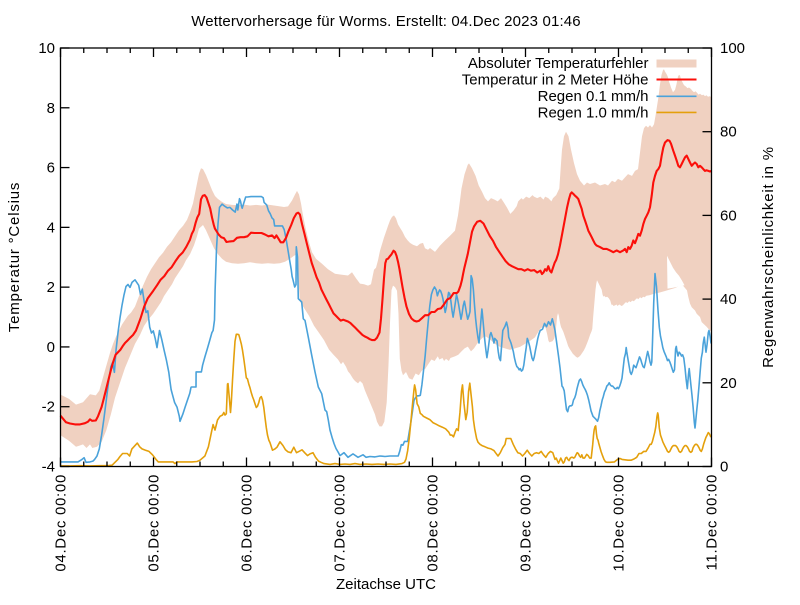 The image size is (800, 605). Describe the element at coordinates (728, 132) in the screenshot. I see `svg-text: 80` at that location.